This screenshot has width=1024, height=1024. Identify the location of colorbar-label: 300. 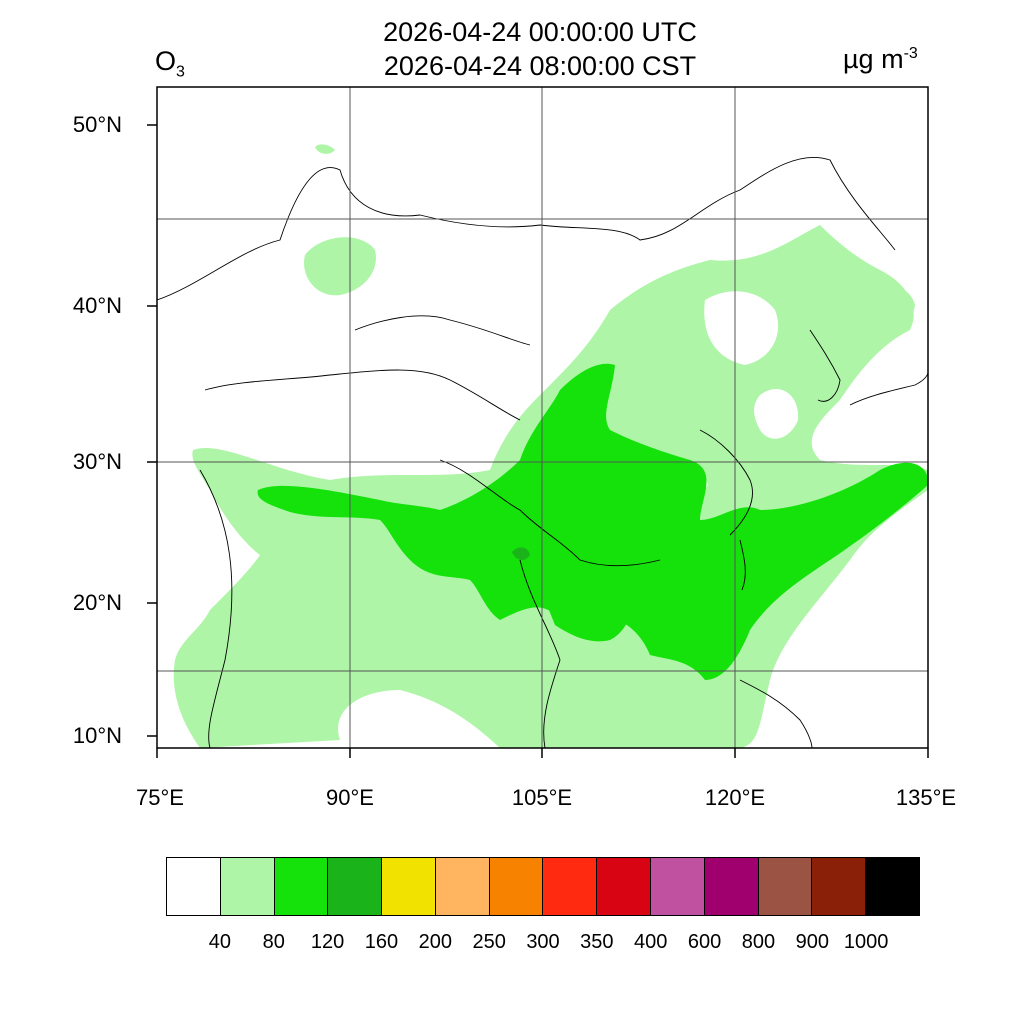
(543, 942).